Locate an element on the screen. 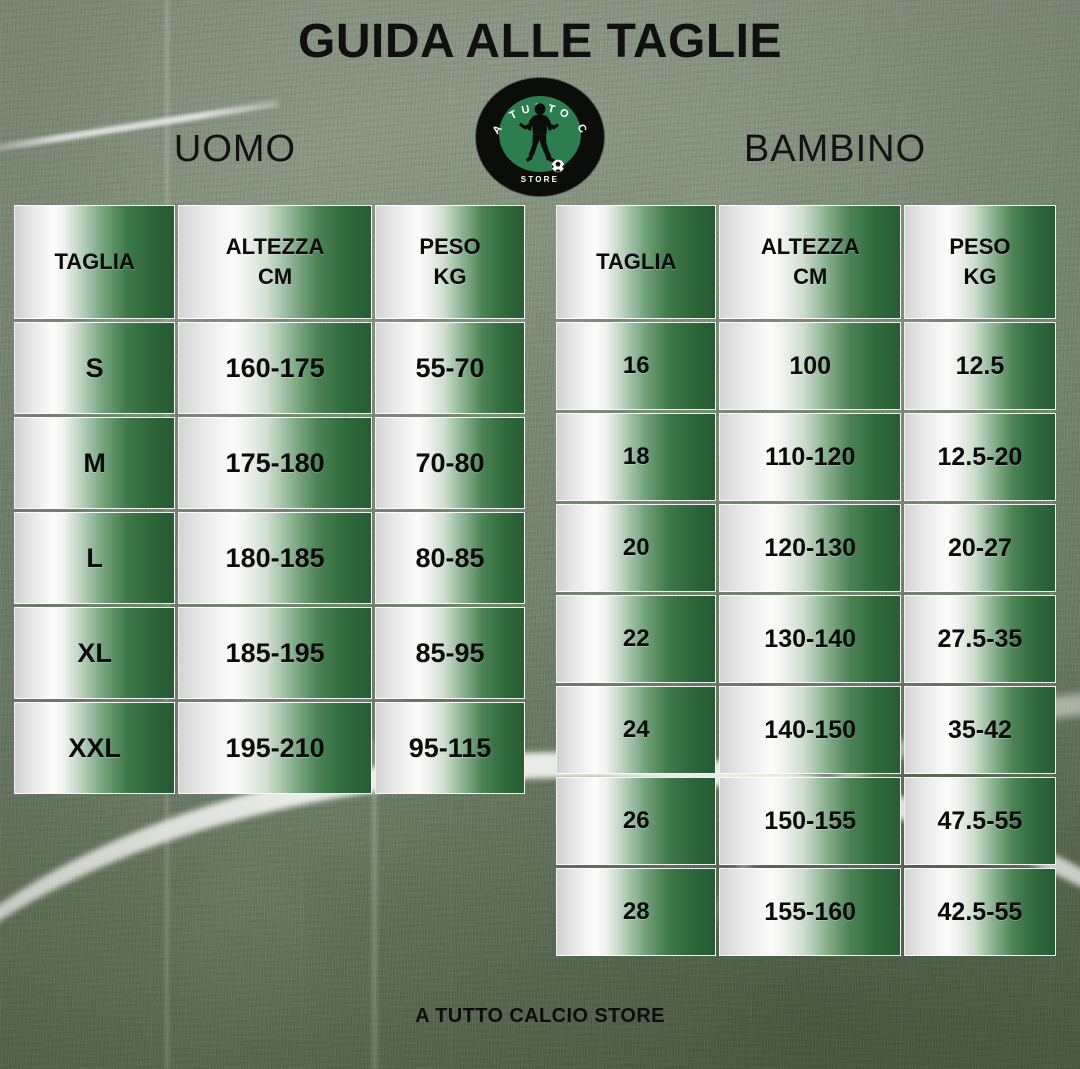 The image size is (1080, 1069). table-row: 26 150-155 47.5-55 is located at coordinates (806, 821).